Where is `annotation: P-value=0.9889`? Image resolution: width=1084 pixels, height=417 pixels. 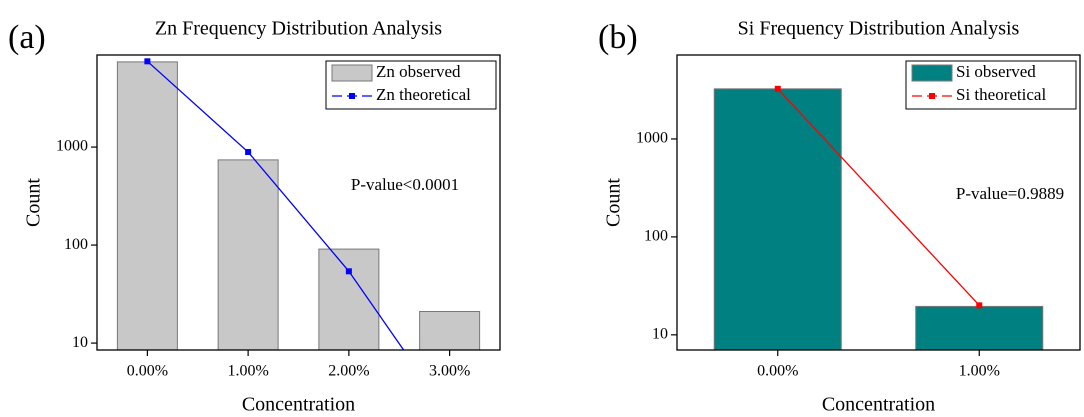
annotation: P-value=0.9889 is located at coordinates (1010, 193).